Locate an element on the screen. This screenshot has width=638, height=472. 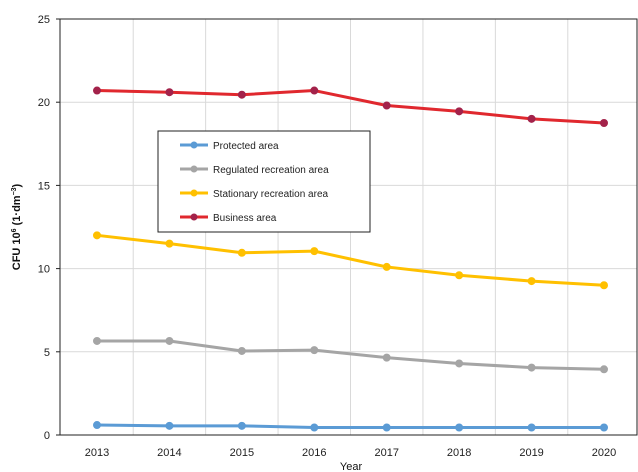
x-tick-label: 2018 is located at coordinates (459, 453).